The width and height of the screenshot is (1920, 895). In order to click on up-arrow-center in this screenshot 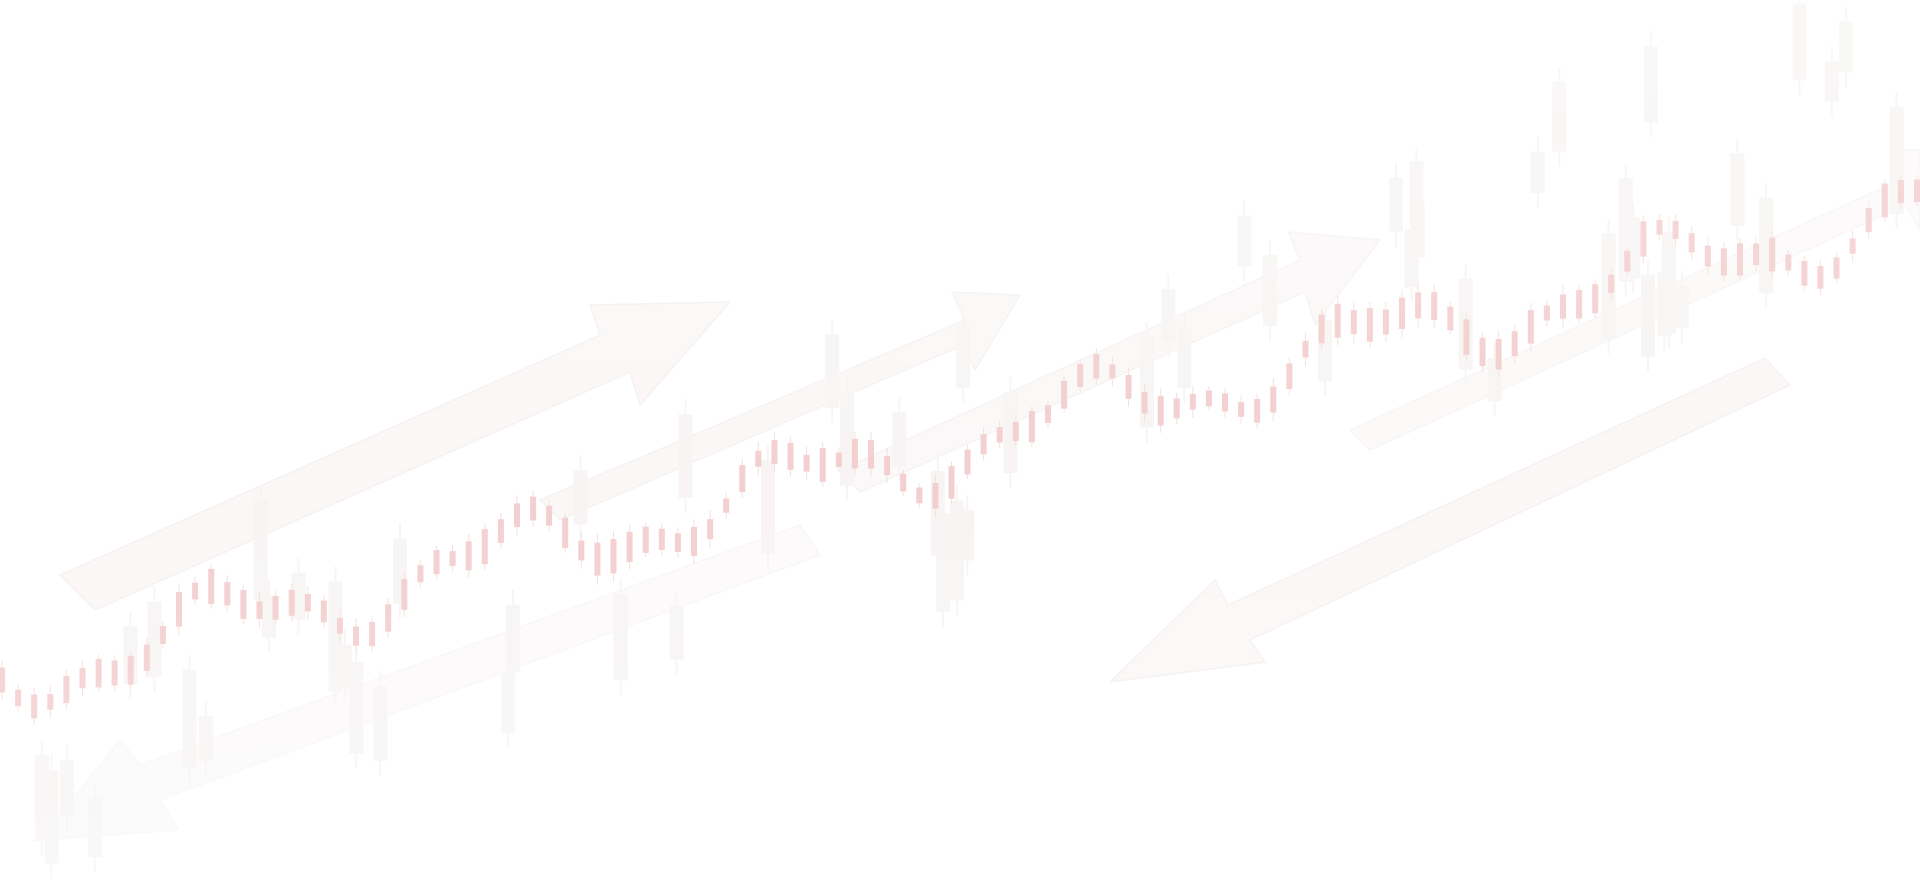, I will do `click(1110, 362)`.